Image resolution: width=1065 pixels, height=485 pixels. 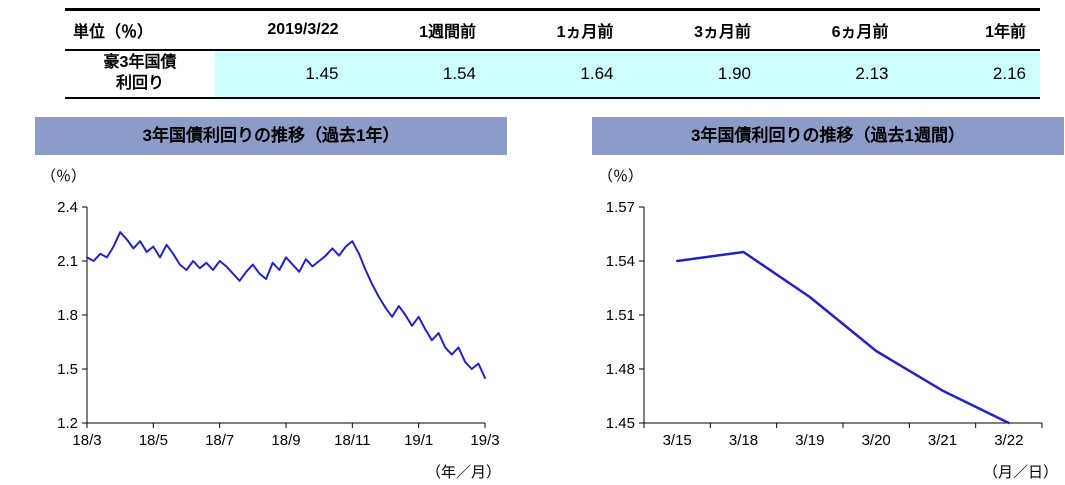 I want to click on col-header-1-week-ago: 1週間前, so click(x=447, y=32).